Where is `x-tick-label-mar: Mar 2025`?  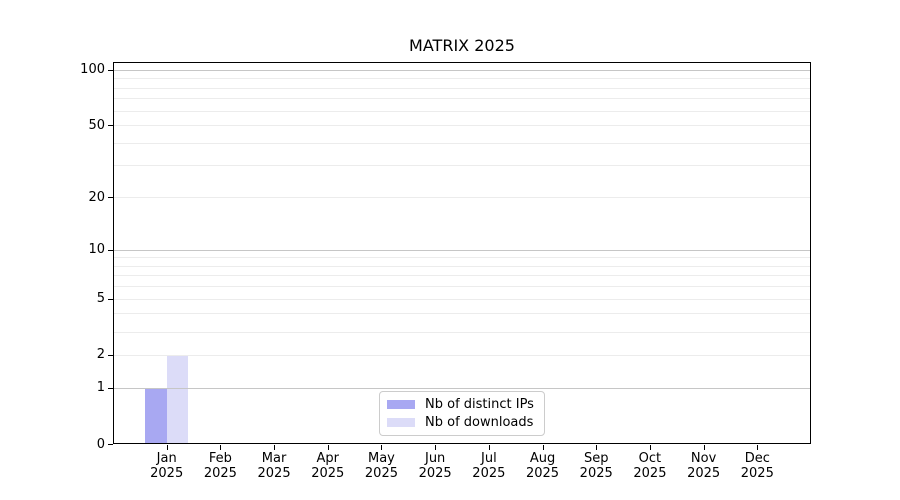 x-tick-label-mar: Mar 2025 is located at coordinates (274, 466).